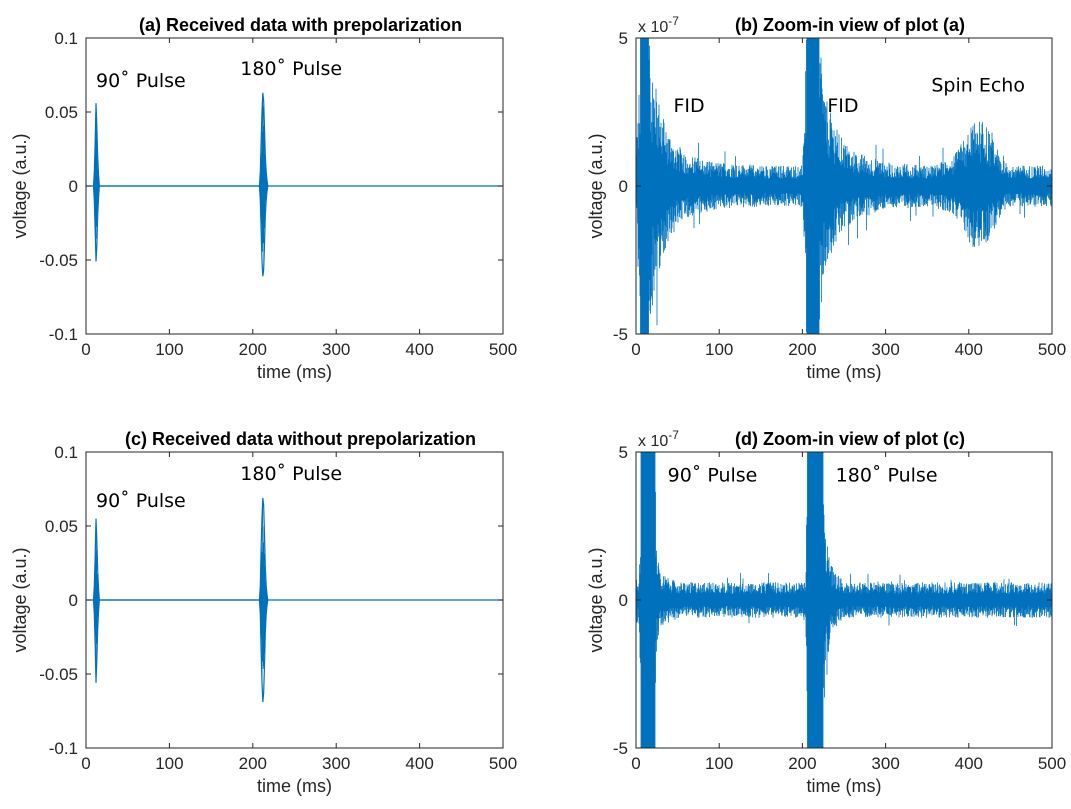  What do you see at coordinates (300, 25) in the screenshot?
I see `subplot-title: (a) Received data with prepolarization` at bounding box center [300, 25].